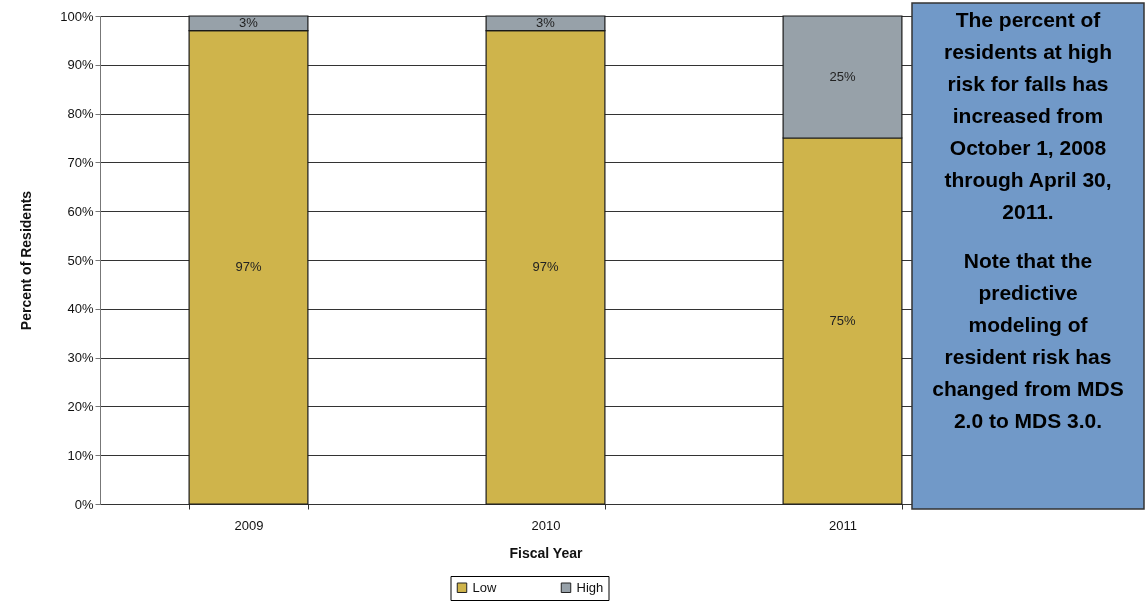 This screenshot has height=603, width=1145. I want to click on data-label: 25%, so click(842, 76).